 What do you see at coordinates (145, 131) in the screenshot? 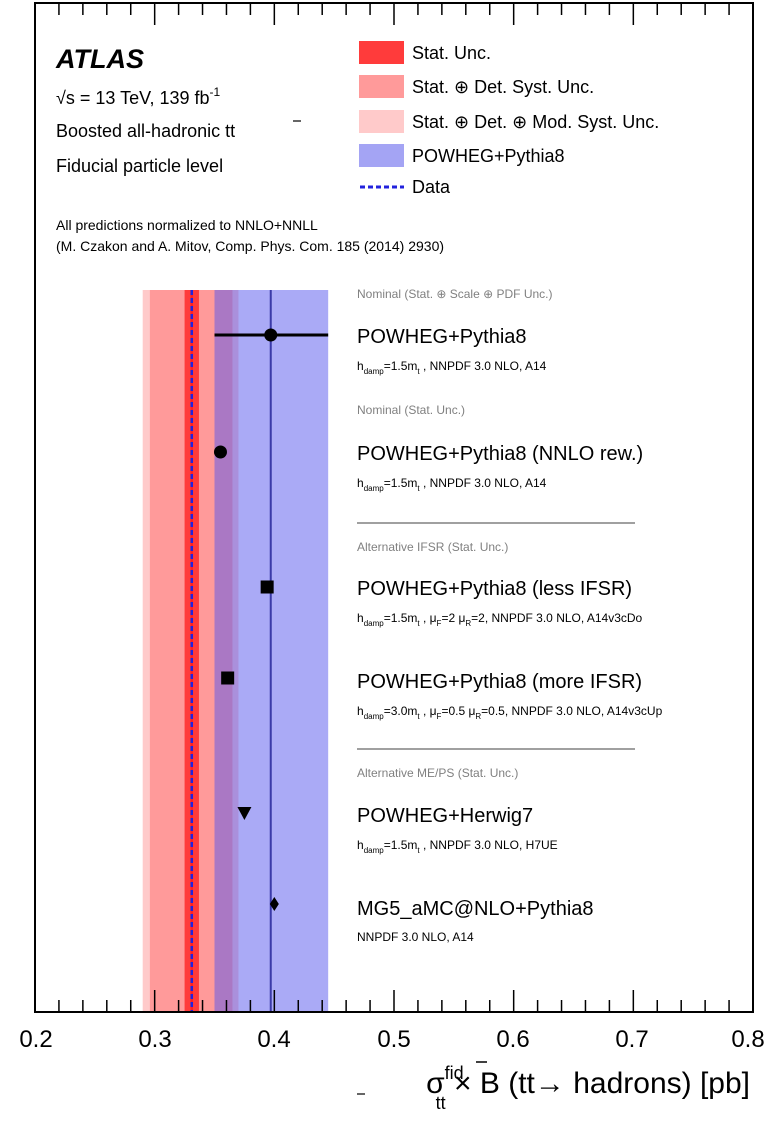
I see `channel-label: Boosted all-hadronic tt` at bounding box center [145, 131].